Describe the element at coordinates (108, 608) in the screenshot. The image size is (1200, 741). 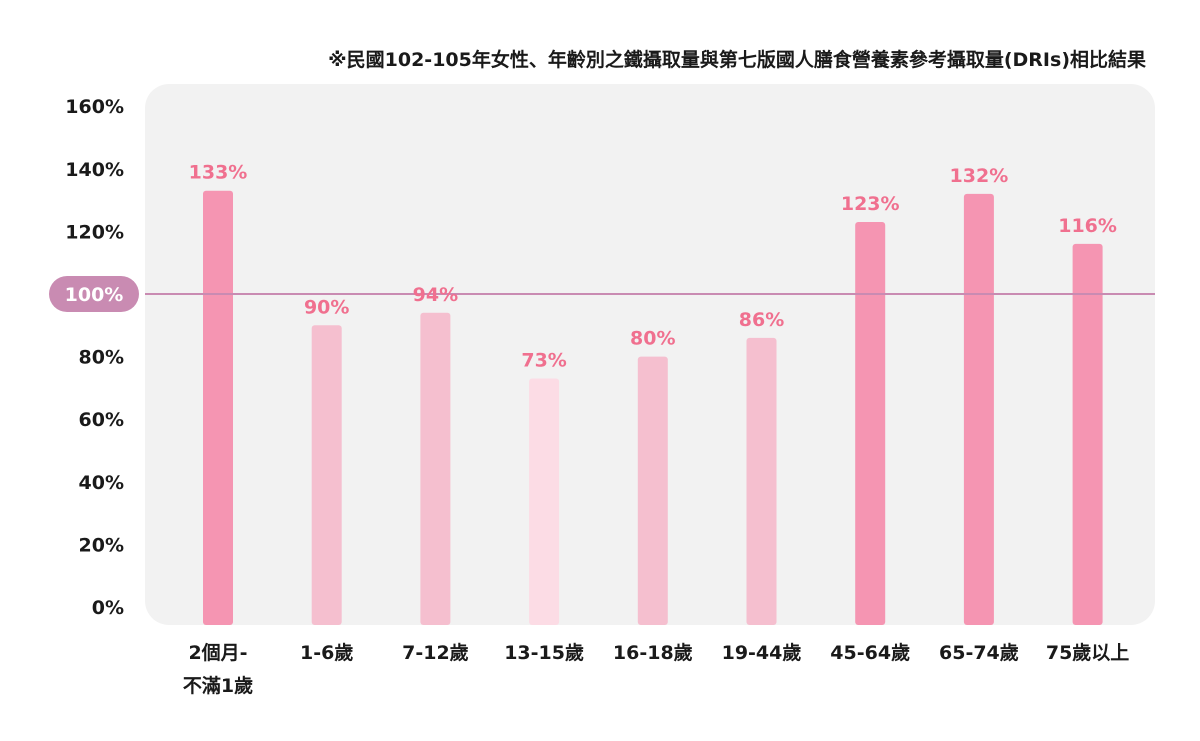
I see `y-tick-label: 0%` at that location.